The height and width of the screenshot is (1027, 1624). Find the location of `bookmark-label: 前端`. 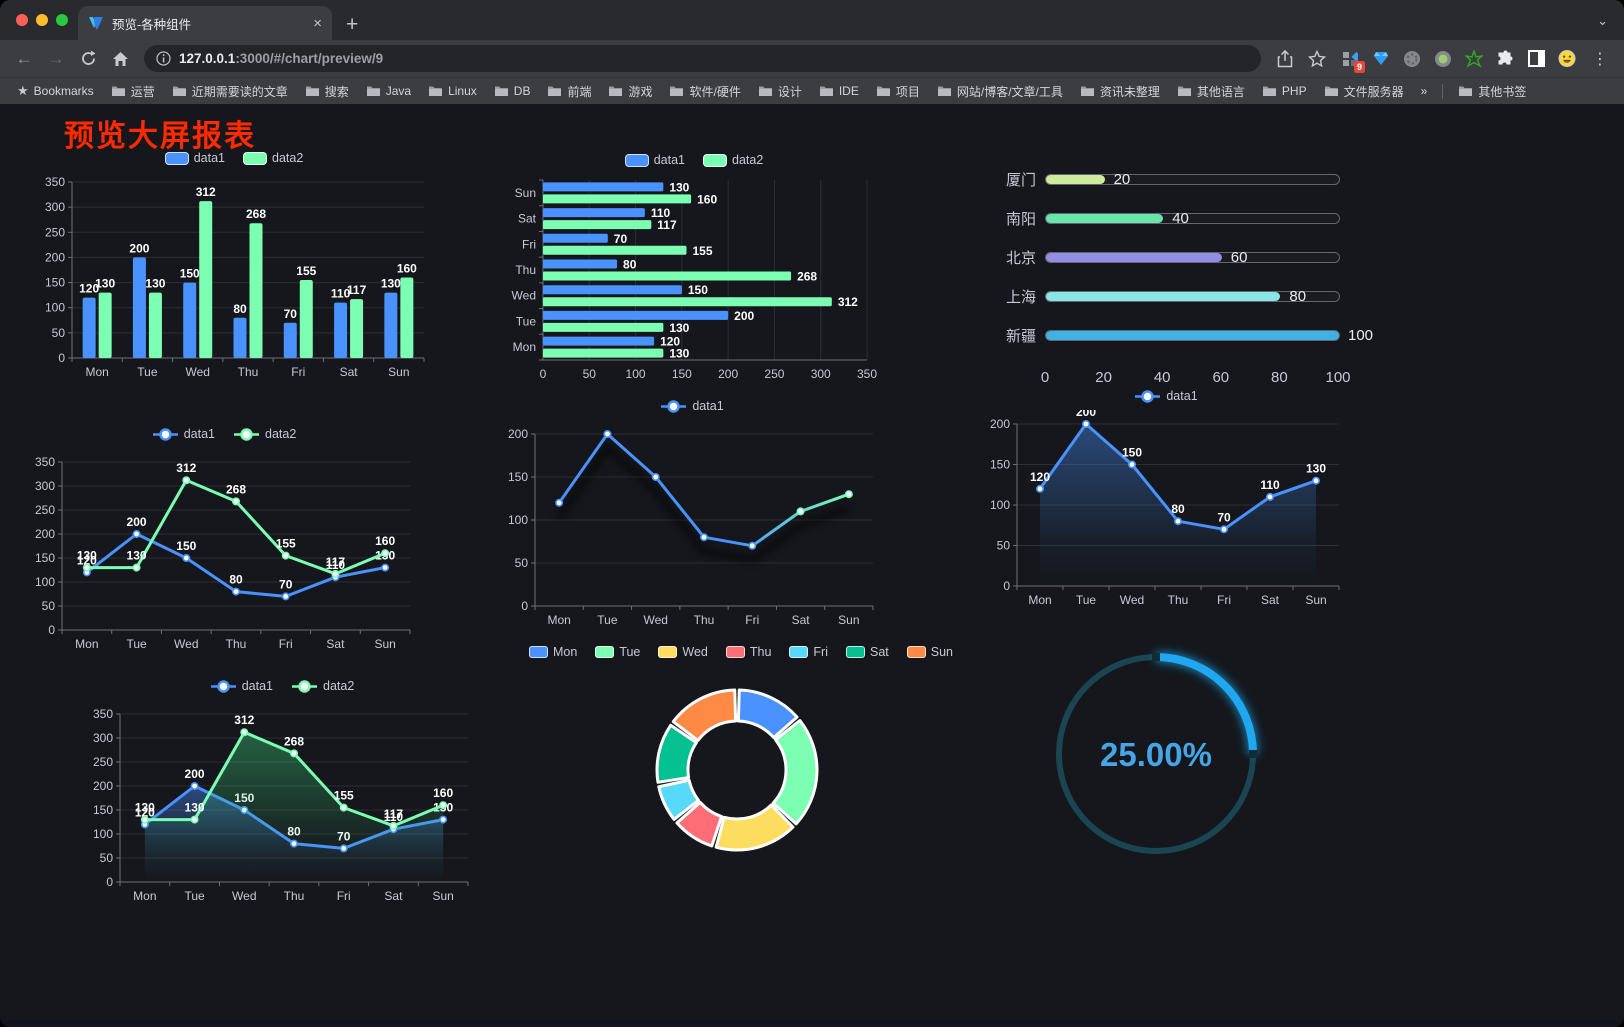

bookmark-label: 前端 is located at coordinates (579, 91).